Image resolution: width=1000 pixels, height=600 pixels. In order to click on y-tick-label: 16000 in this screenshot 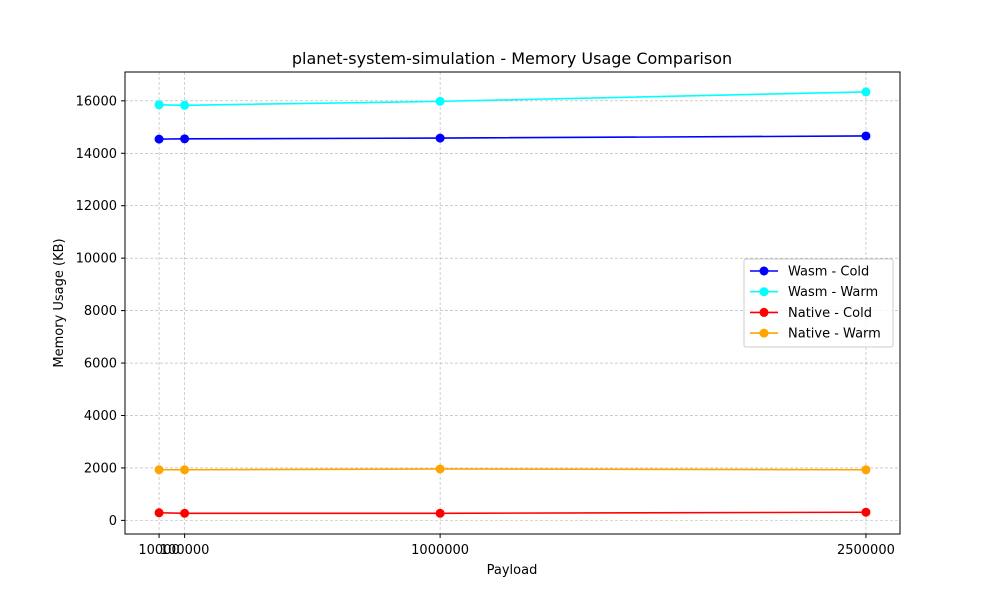, I will do `click(96, 101)`.